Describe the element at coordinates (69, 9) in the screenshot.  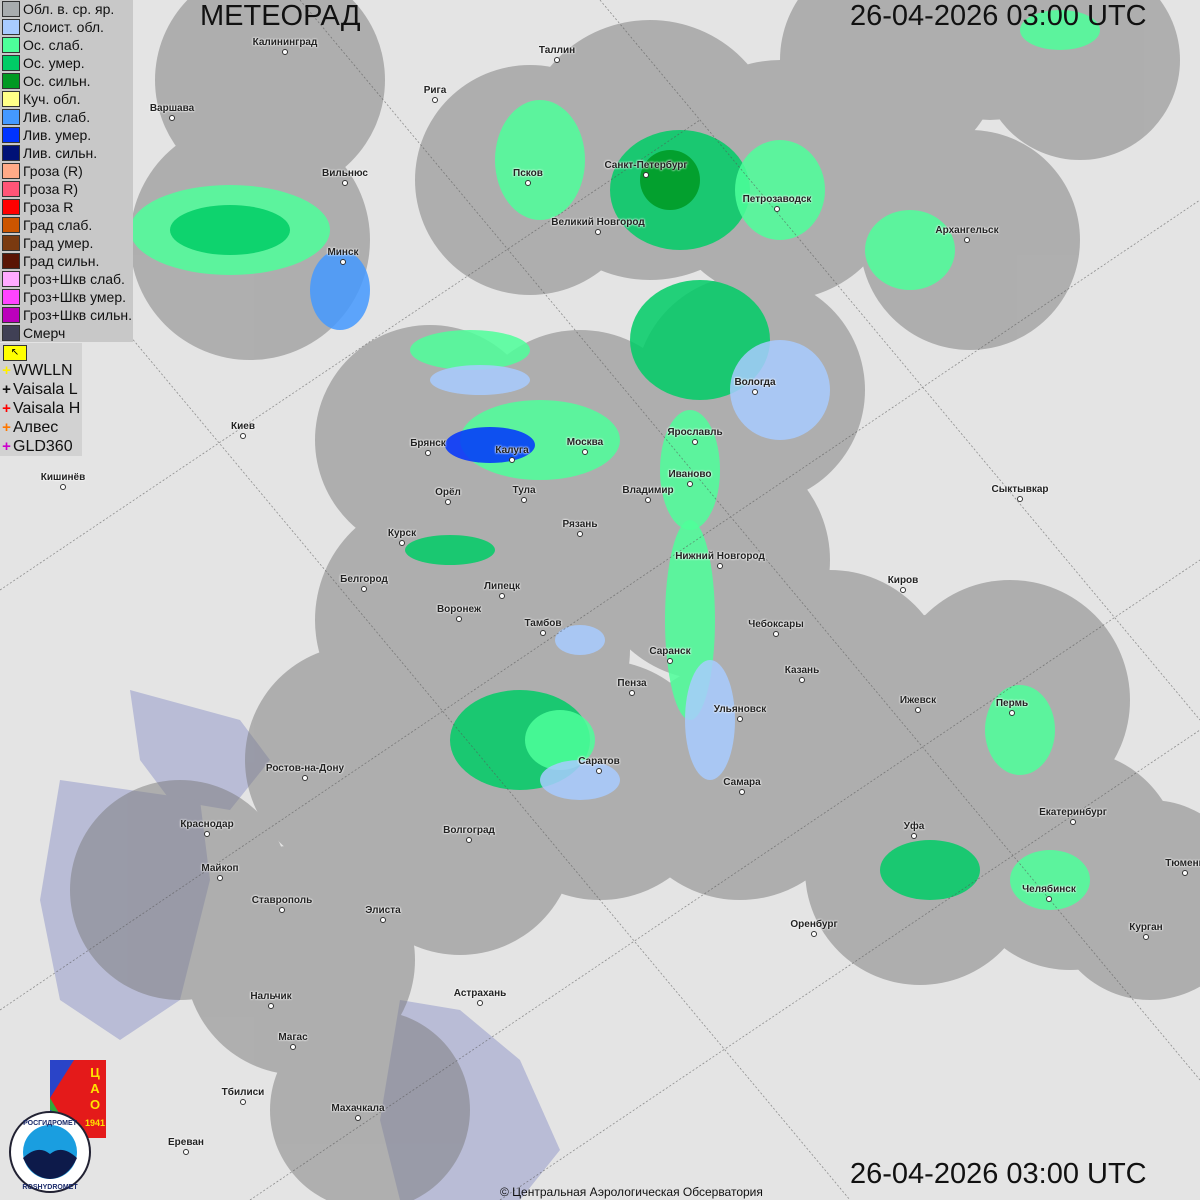
I see `legend-label: Обл. в. ср. яр.` at that location.